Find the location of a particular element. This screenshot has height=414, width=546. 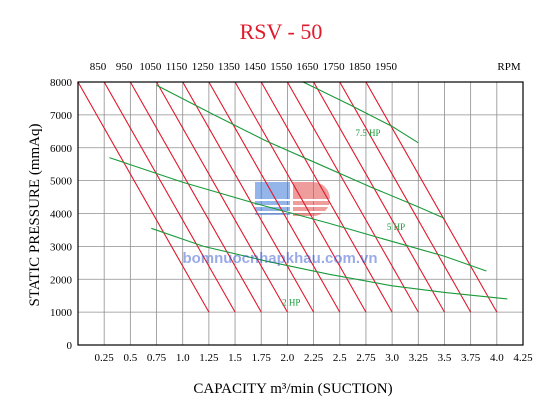

y-tick-label: 1000 is located at coordinates (61, 313).